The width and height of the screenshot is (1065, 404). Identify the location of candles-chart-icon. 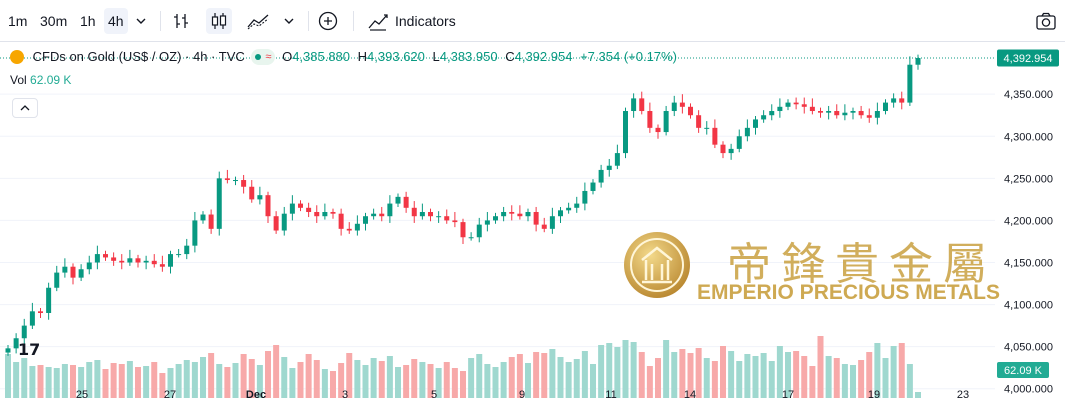
(219, 21).